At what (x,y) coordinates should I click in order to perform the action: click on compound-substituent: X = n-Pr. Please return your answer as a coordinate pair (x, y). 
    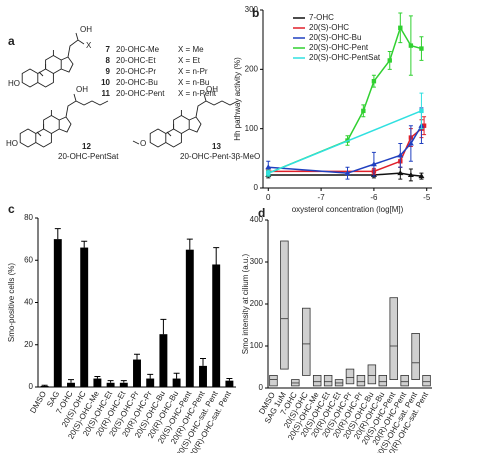
    Looking at the image, I should click on (193, 71).